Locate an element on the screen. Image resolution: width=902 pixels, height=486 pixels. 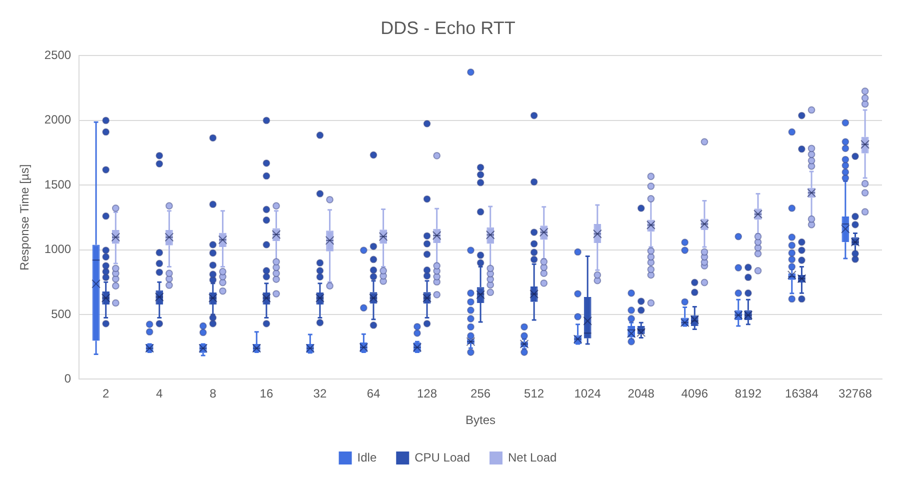
x-tick-label: 2048 is located at coordinates (641, 393).